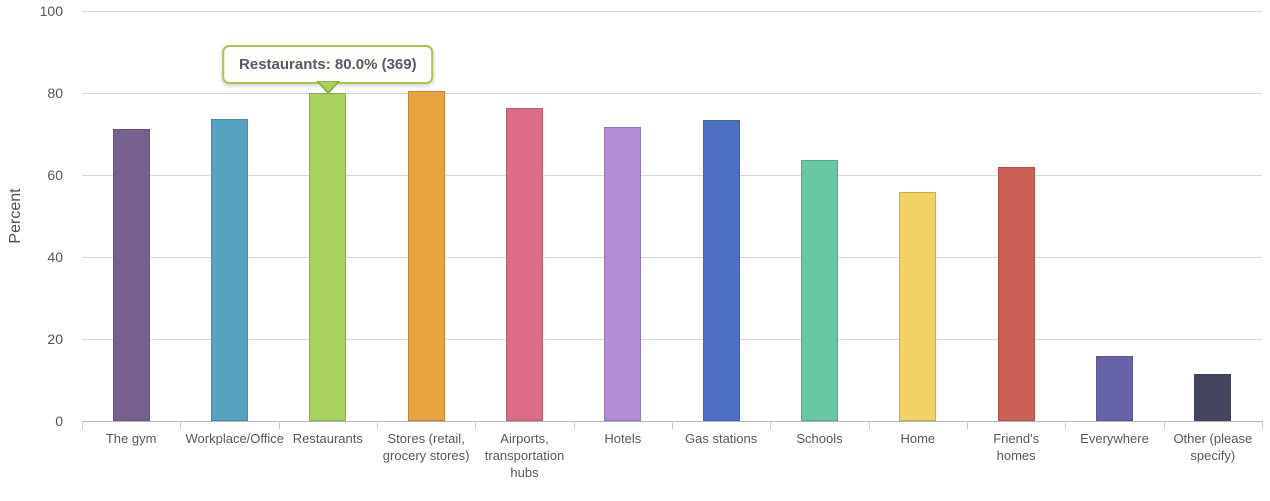 The image size is (1270, 501). What do you see at coordinates (524, 455) in the screenshot?
I see `x-category-label: Airports, transportation hubs` at bounding box center [524, 455].